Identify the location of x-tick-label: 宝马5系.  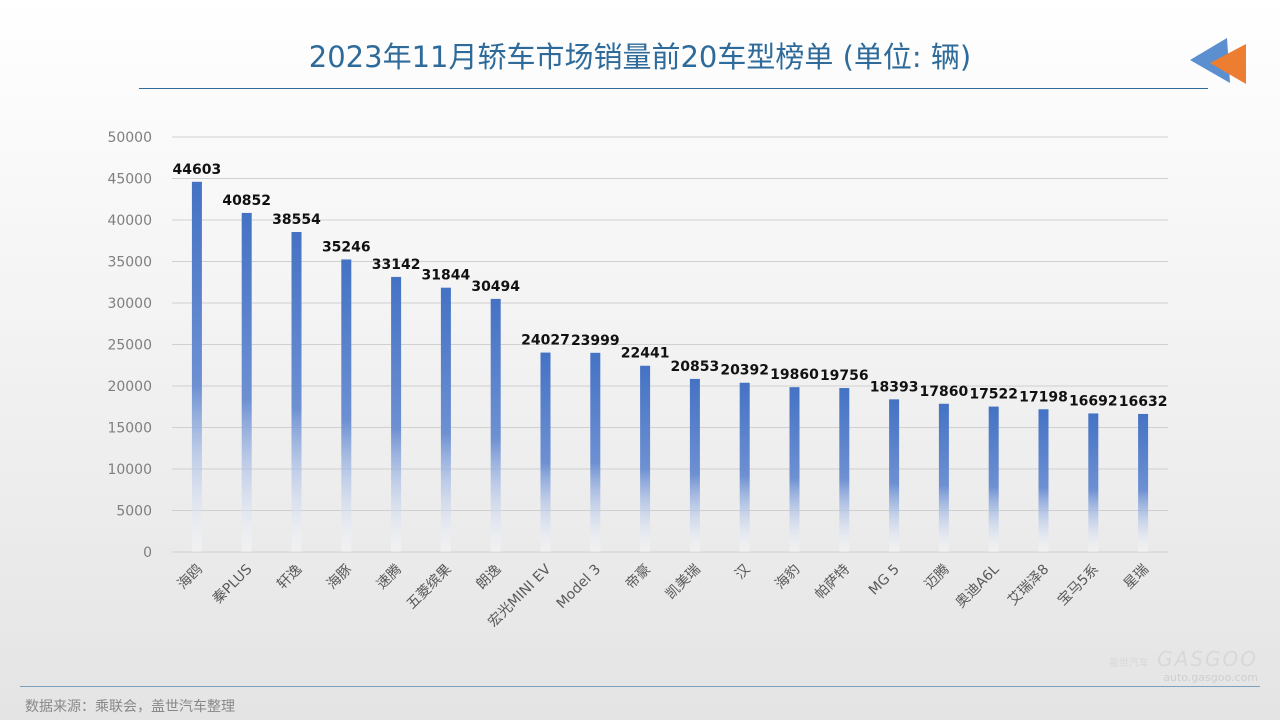
(1078, 585).